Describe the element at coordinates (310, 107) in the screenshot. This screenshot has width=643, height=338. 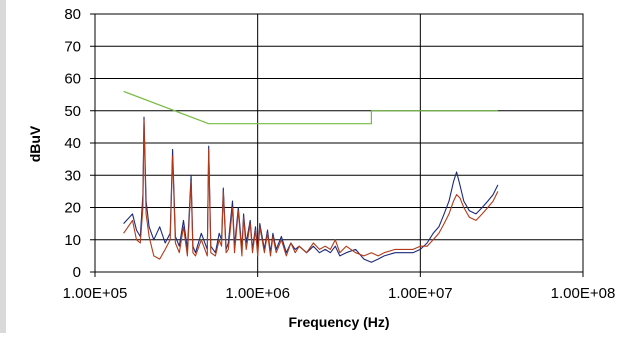
I see `limit-line` at that location.